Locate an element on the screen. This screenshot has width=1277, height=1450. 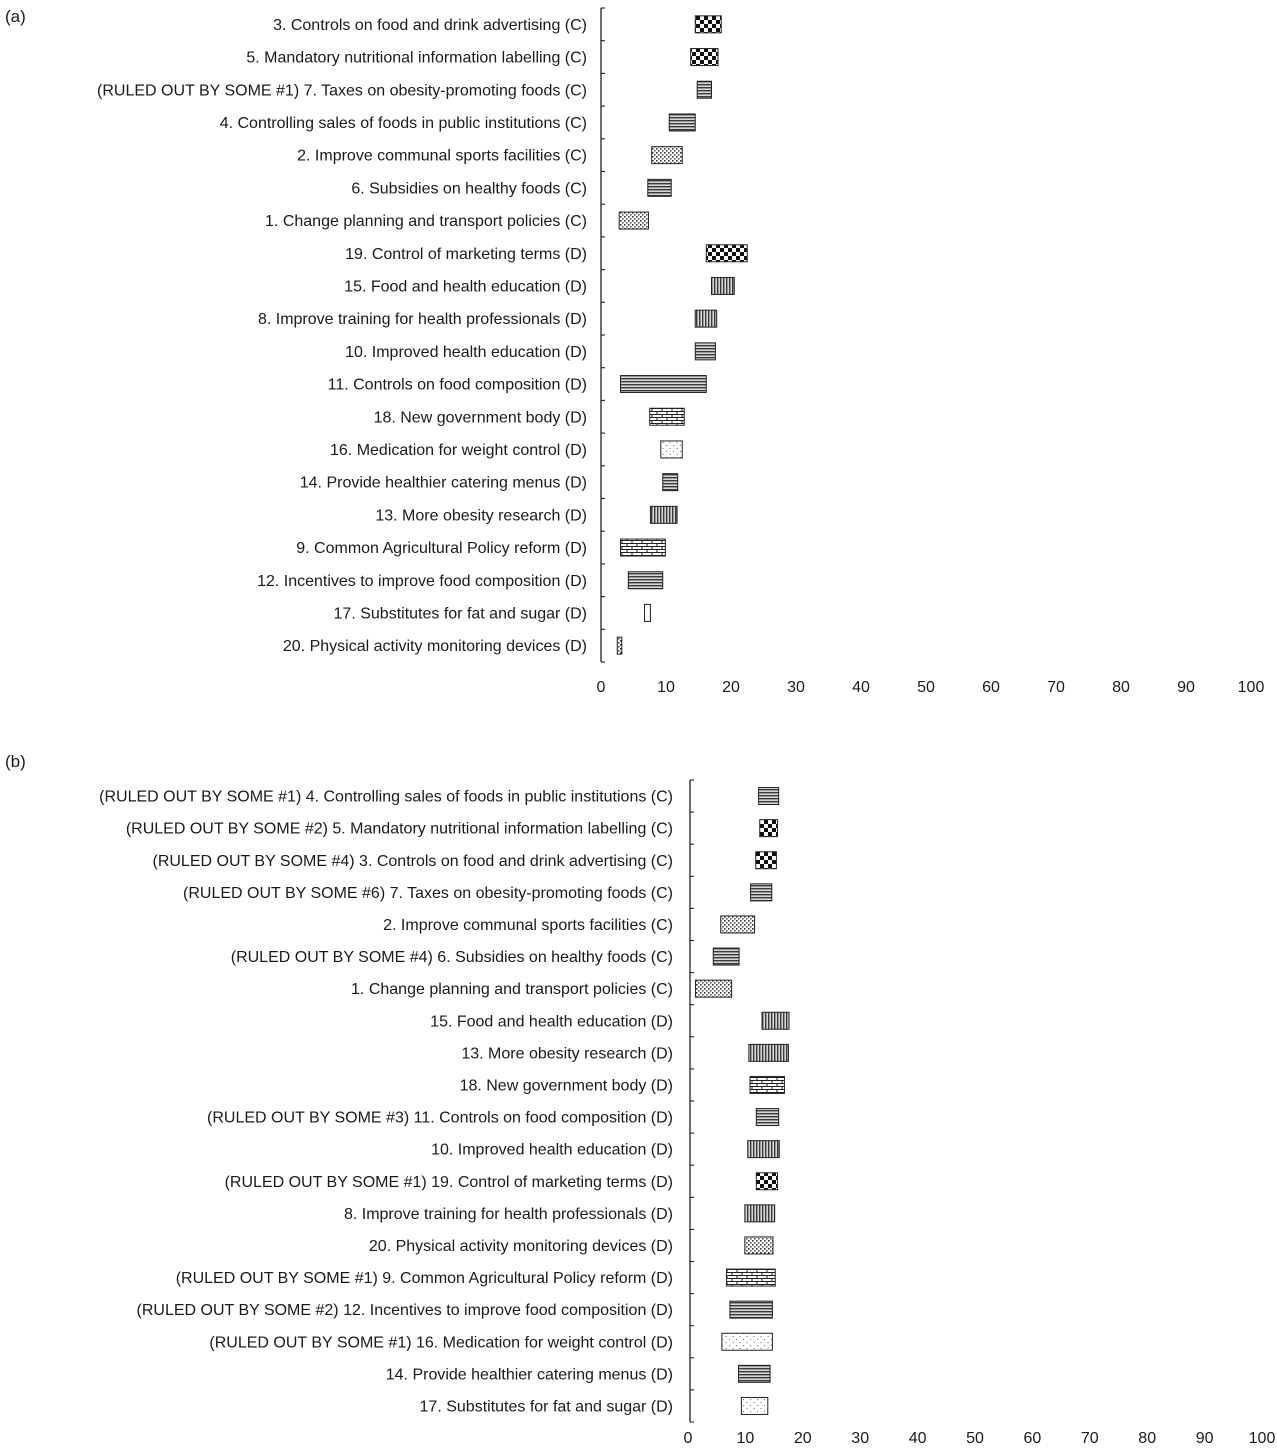
panel-a-label: (a) is located at coordinates (15, 16).